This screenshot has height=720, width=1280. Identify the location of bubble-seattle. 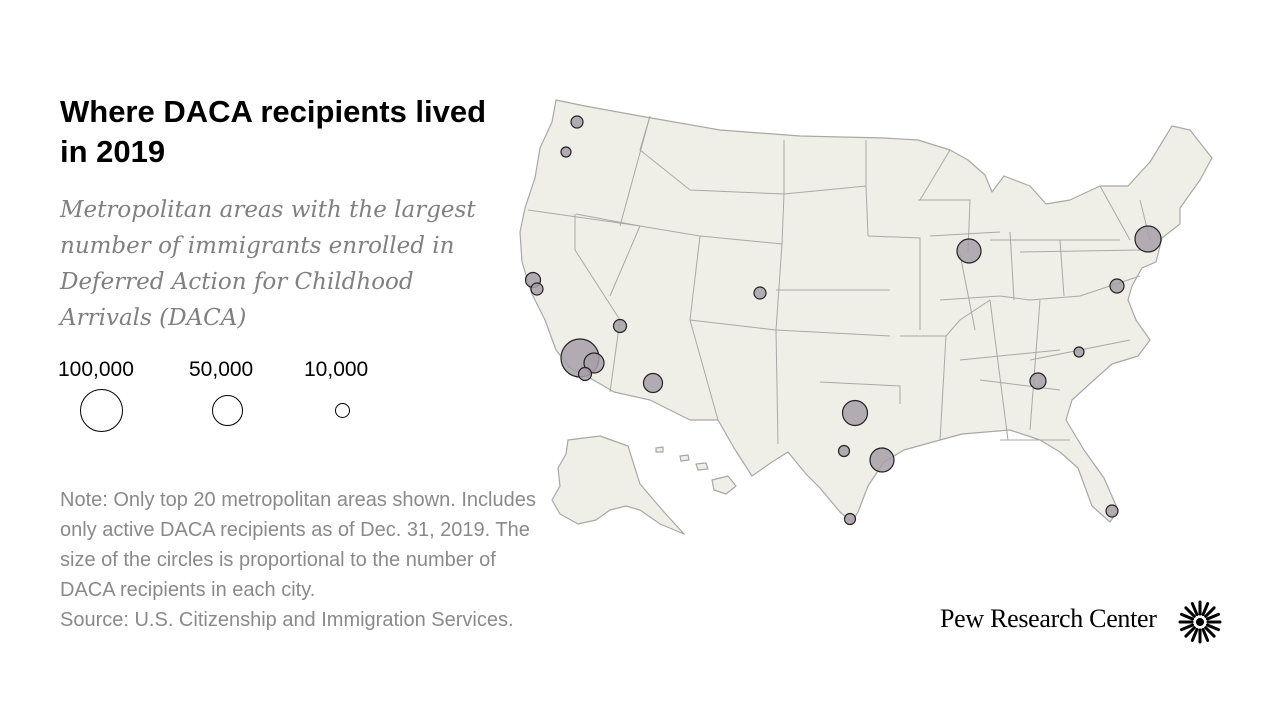
(577, 122).